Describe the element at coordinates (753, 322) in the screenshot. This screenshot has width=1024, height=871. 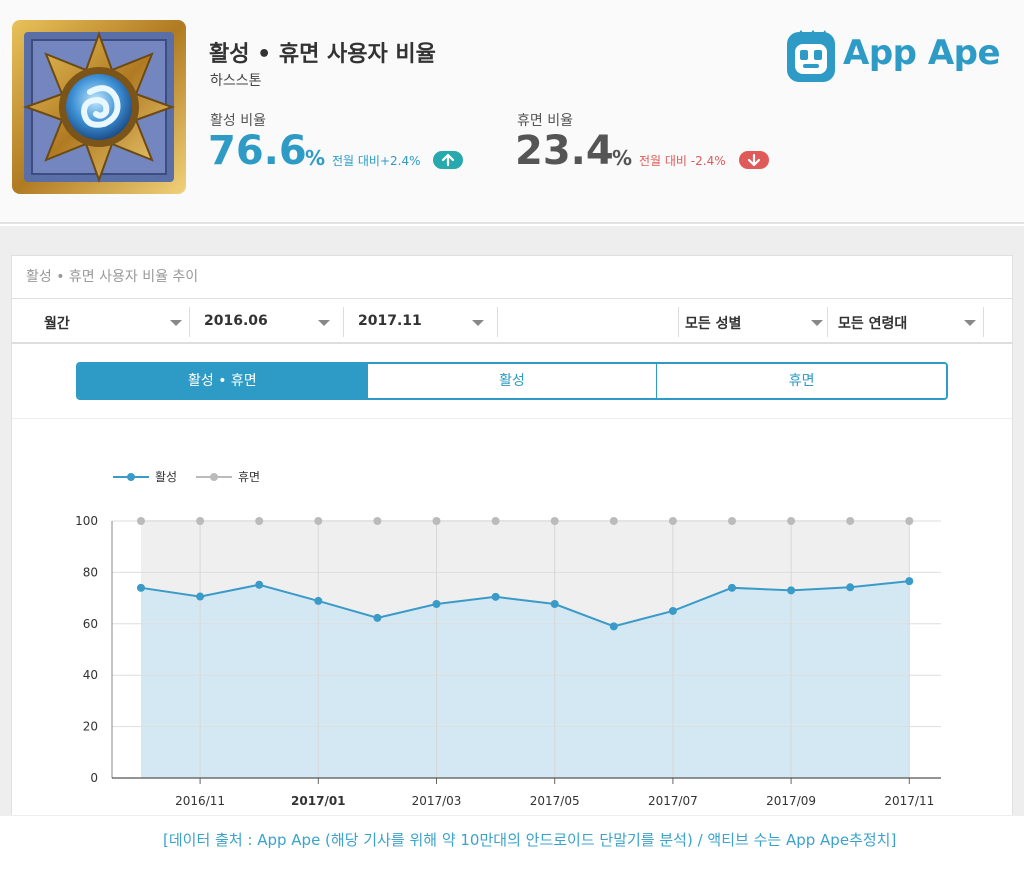
I see `gender-select: 모든 성별` at that location.